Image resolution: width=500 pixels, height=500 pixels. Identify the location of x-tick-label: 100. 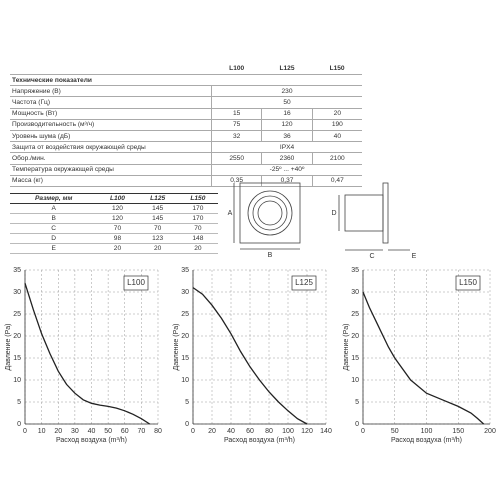
(427, 431).